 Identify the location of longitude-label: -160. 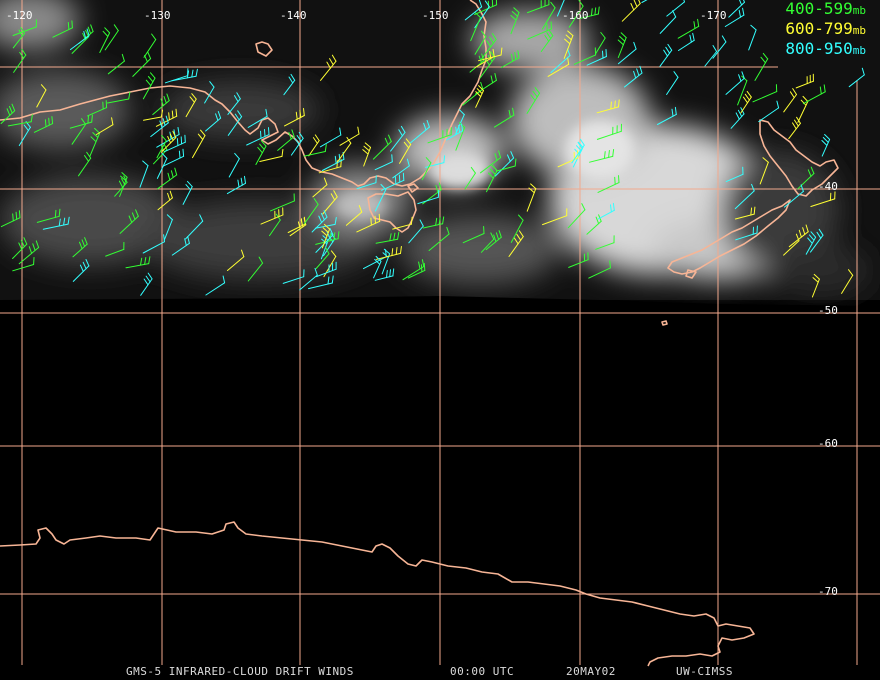
(575, 15).